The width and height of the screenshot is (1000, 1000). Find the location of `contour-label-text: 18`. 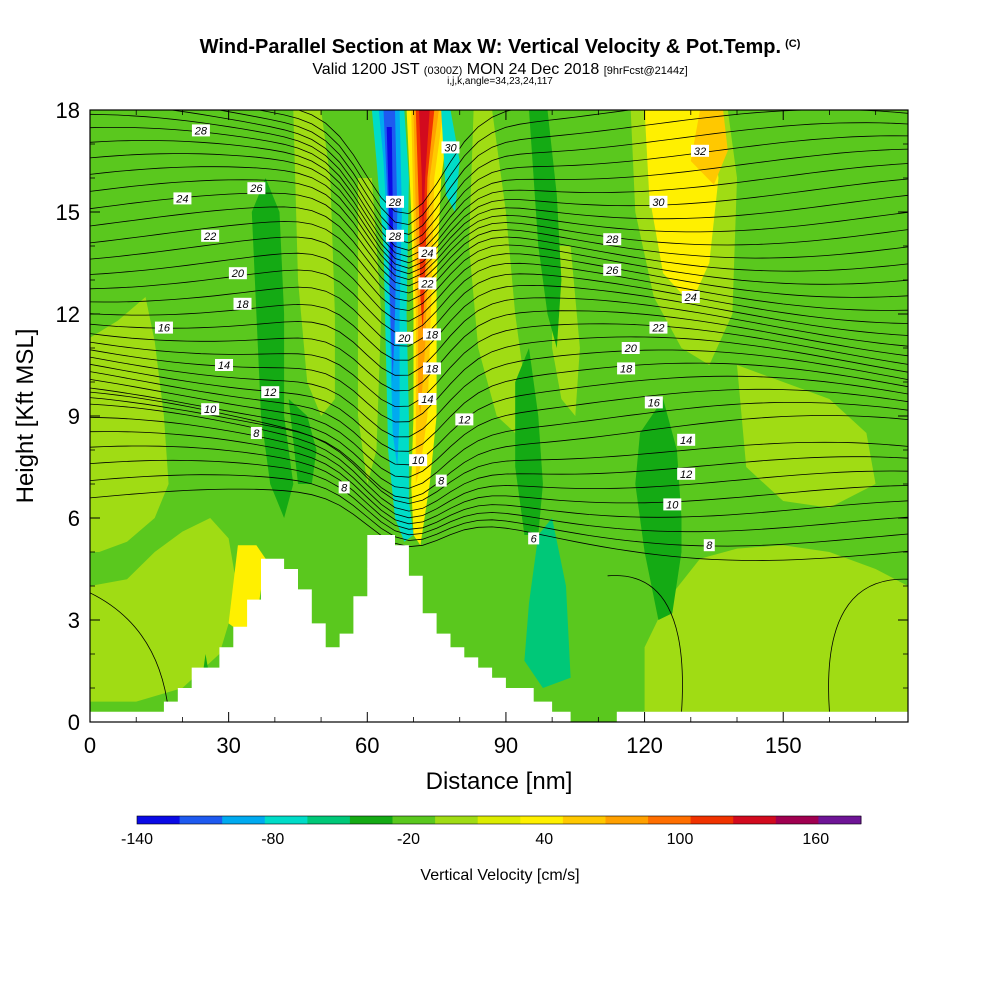

contour-label-text: 18 is located at coordinates (626, 369).